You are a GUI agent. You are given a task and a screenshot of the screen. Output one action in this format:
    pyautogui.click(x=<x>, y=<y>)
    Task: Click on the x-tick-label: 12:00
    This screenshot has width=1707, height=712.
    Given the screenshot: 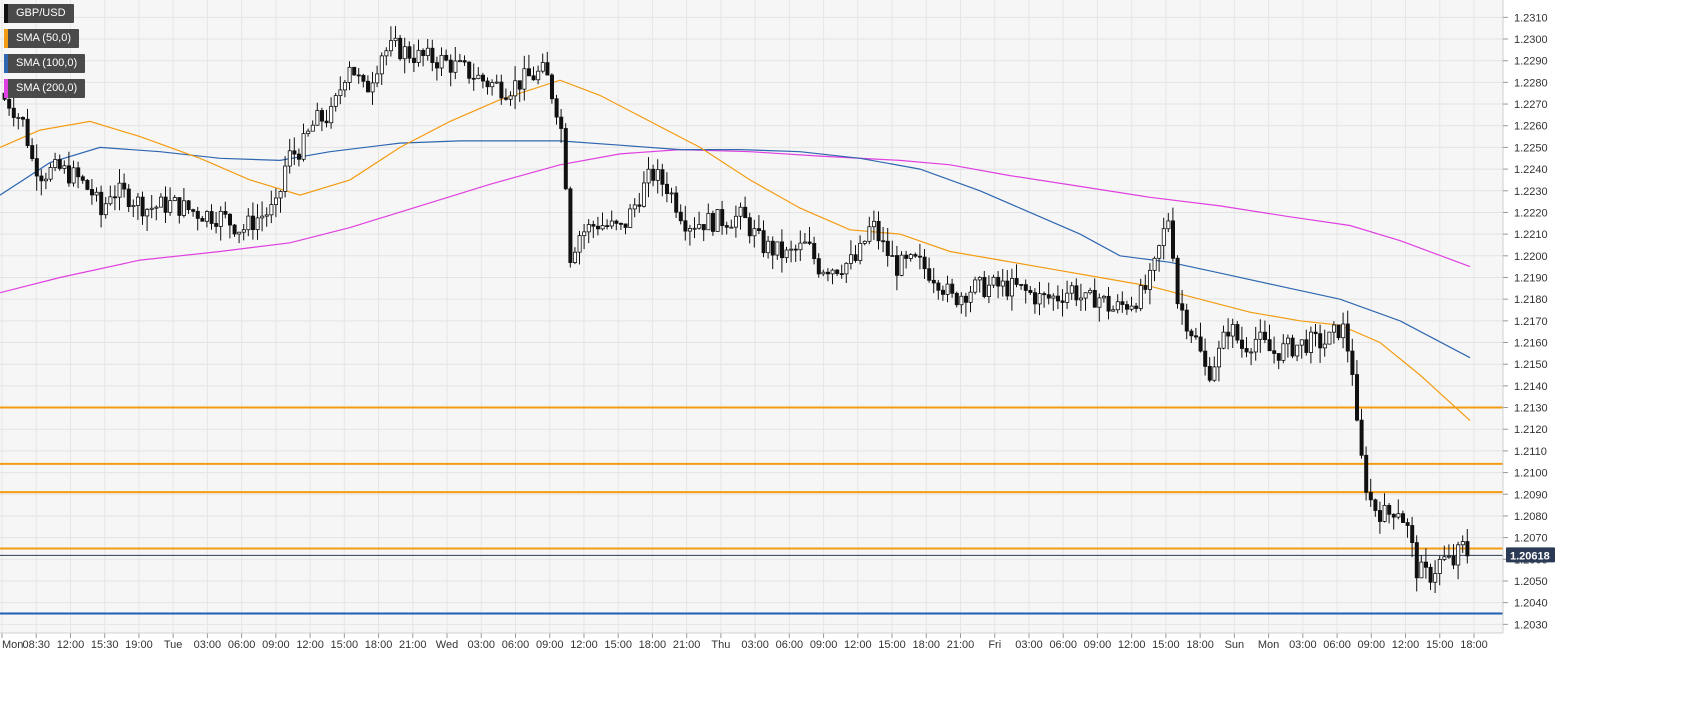 What is the action you would take?
    pyautogui.click(x=310, y=645)
    